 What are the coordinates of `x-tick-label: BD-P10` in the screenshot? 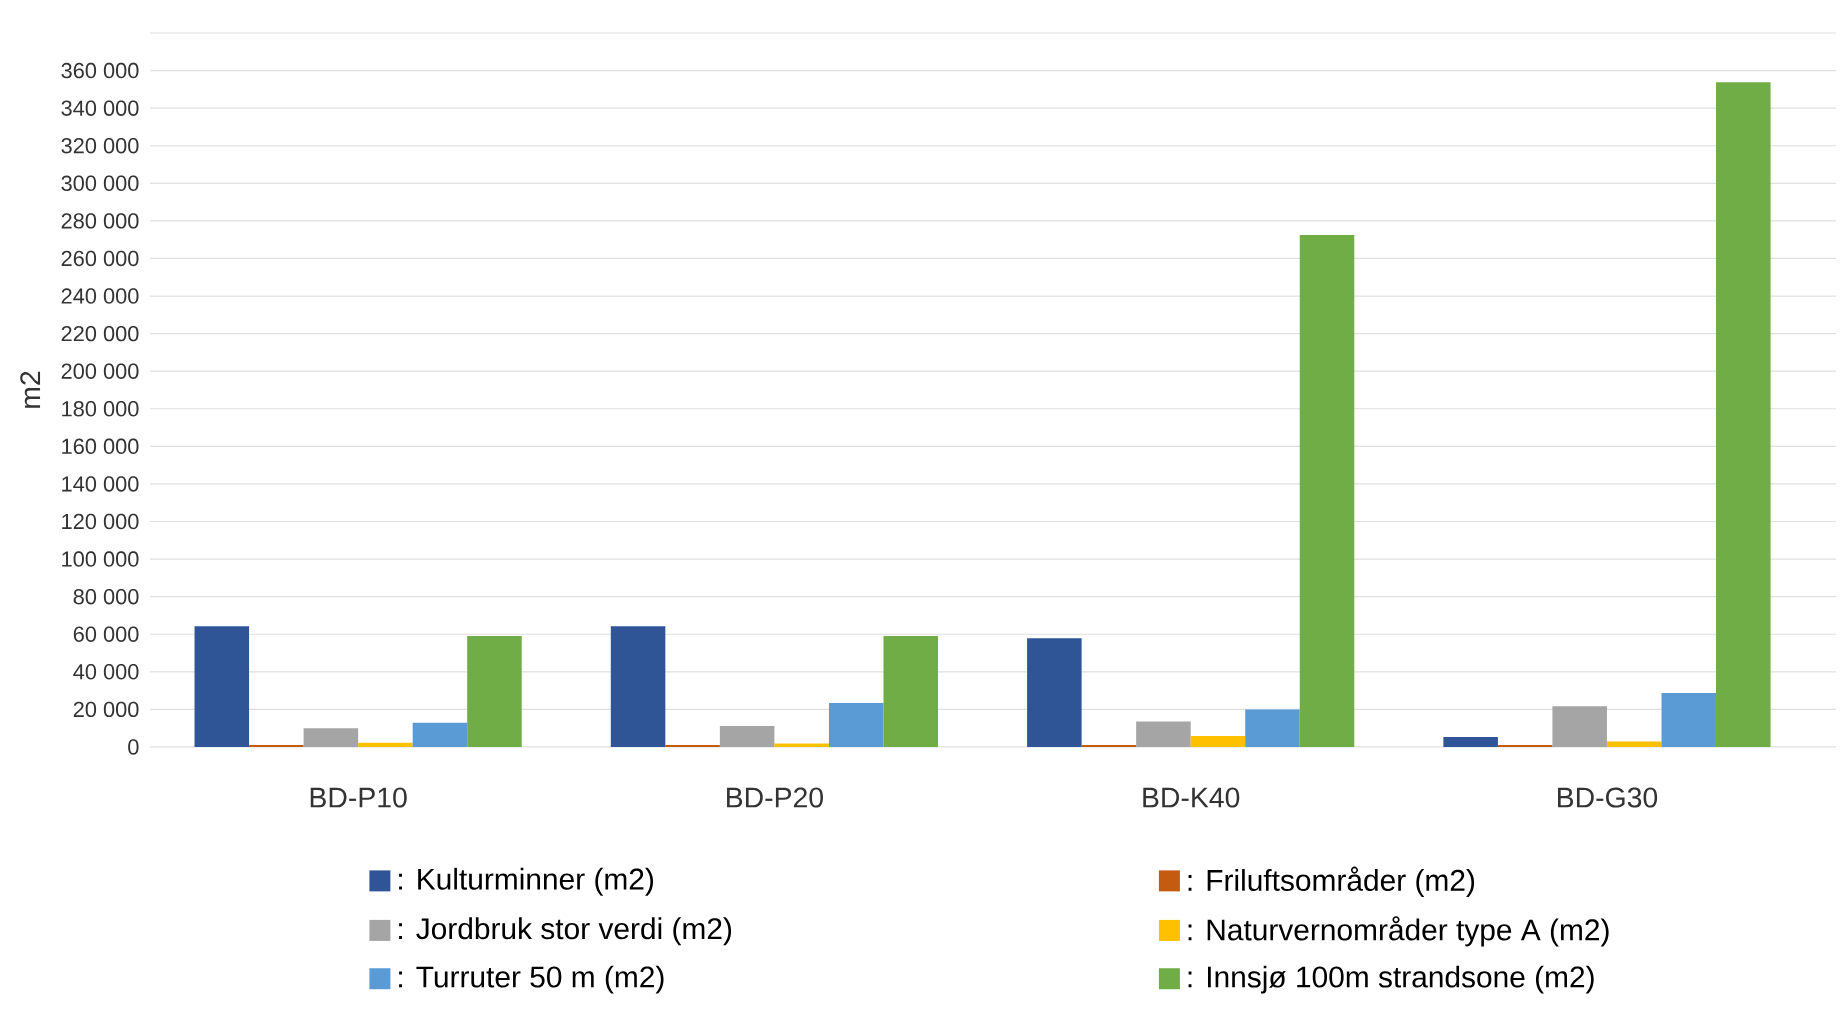 It's located at (358, 797).